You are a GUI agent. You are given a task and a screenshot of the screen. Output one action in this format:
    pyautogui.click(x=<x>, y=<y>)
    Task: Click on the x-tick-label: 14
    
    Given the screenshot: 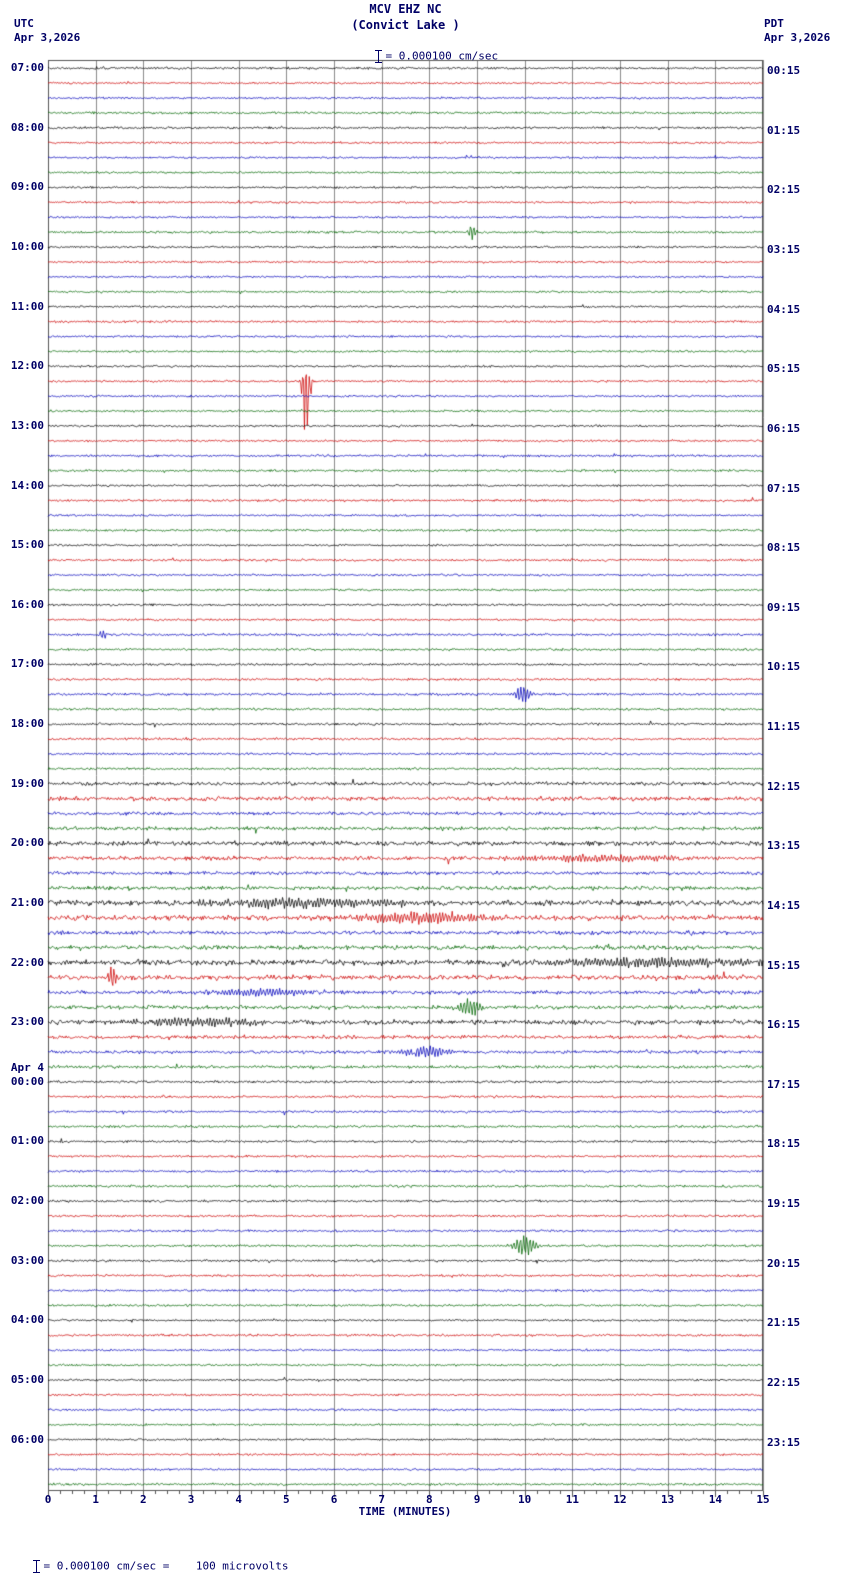 What is the action you would take?
    pyautogui.click(x=715, y=1499)
    